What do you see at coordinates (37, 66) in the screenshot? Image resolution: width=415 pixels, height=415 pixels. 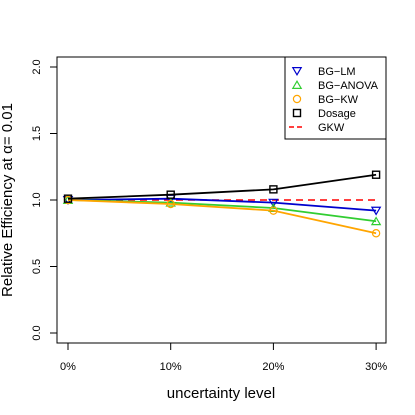 I see `y-tick-label: 2.0` at bounding box center [37, 66].